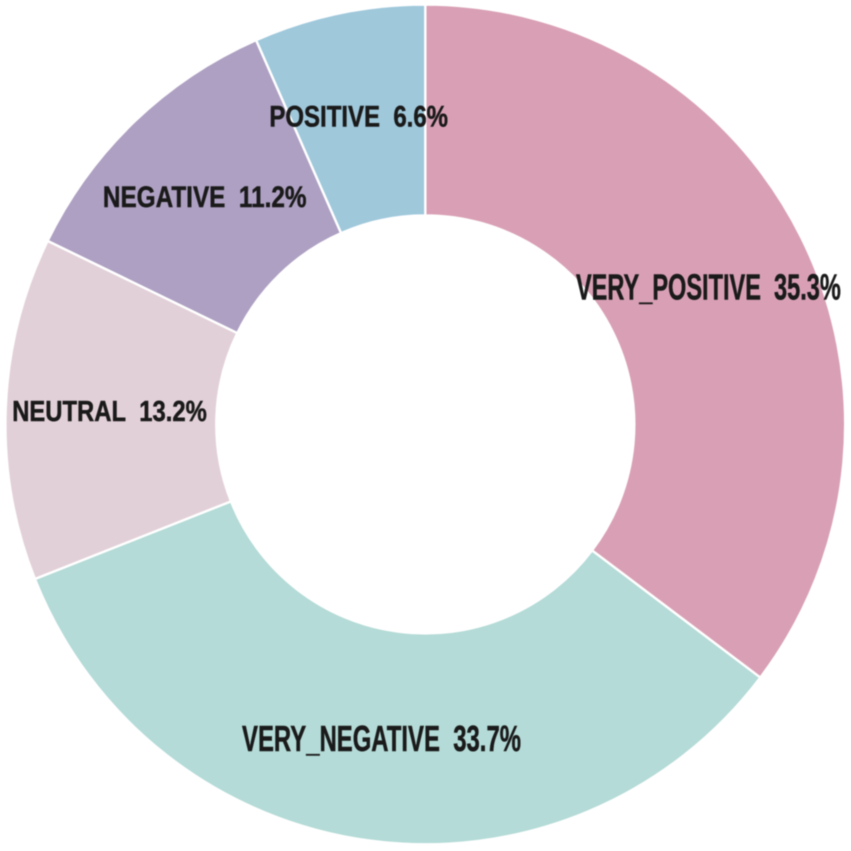 The height and width of the screenshot is (851, 851). What do you see at coordinates (708, 287) in the screenshot?
I see `svg-text: VERY_POSITIVE 35.3%` at bounding box center [708, 287].